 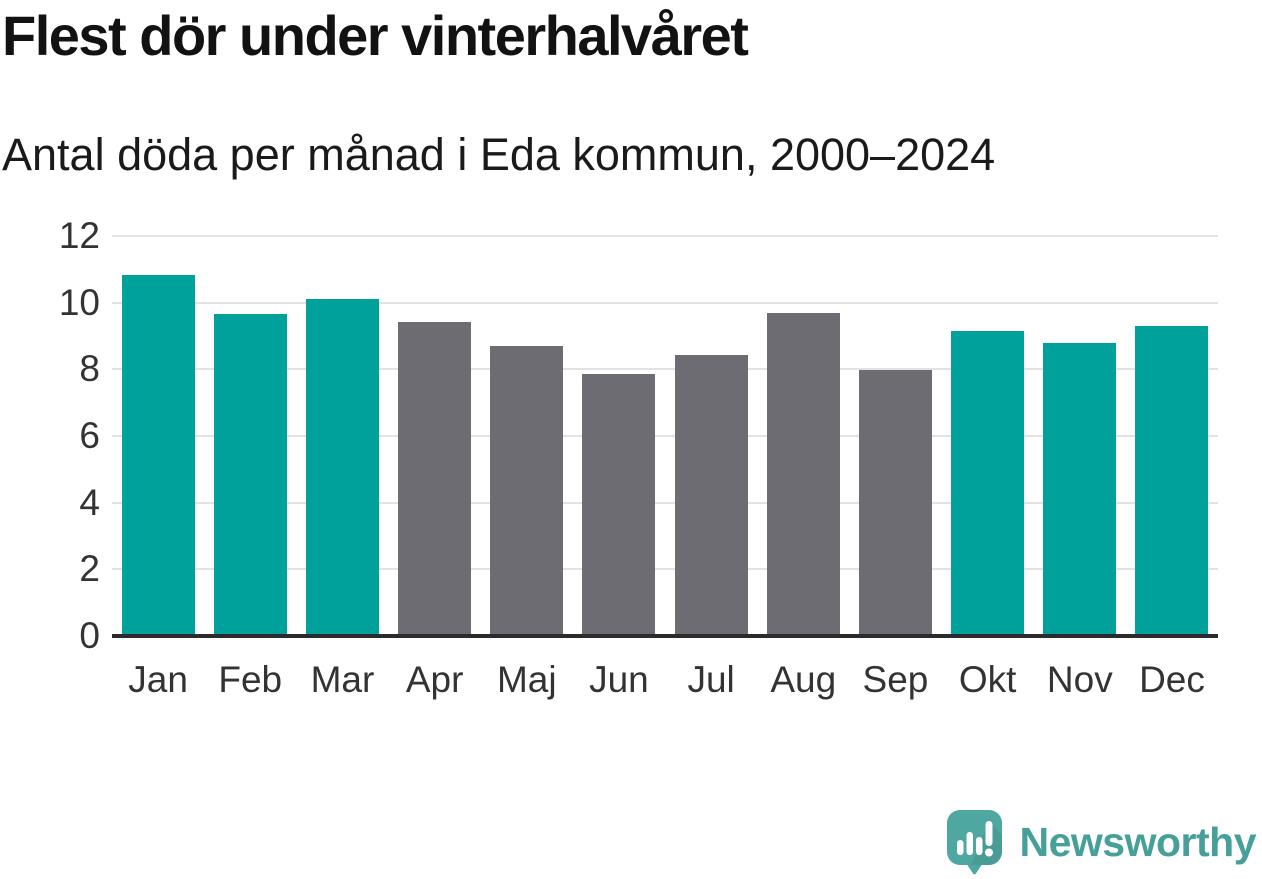 What do you see at coordinates (158, 455) in the screenshot?
I see `bar-jan` at bounding box center [158, 455].